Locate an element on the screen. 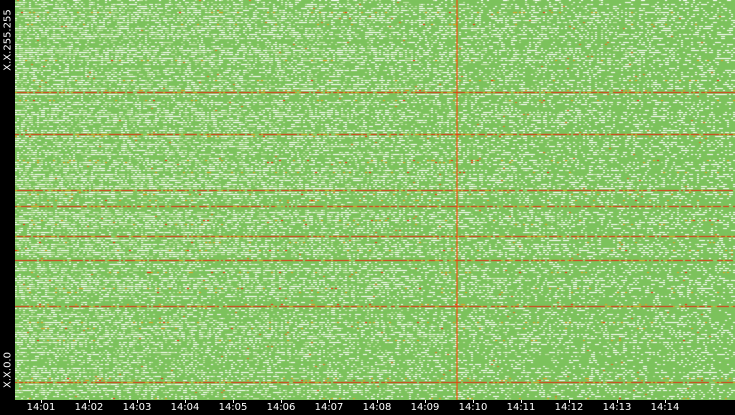 The height and width of the screenshot is (415, 735). x-tick-label: 14:10 is located at coordinates (473, 407).